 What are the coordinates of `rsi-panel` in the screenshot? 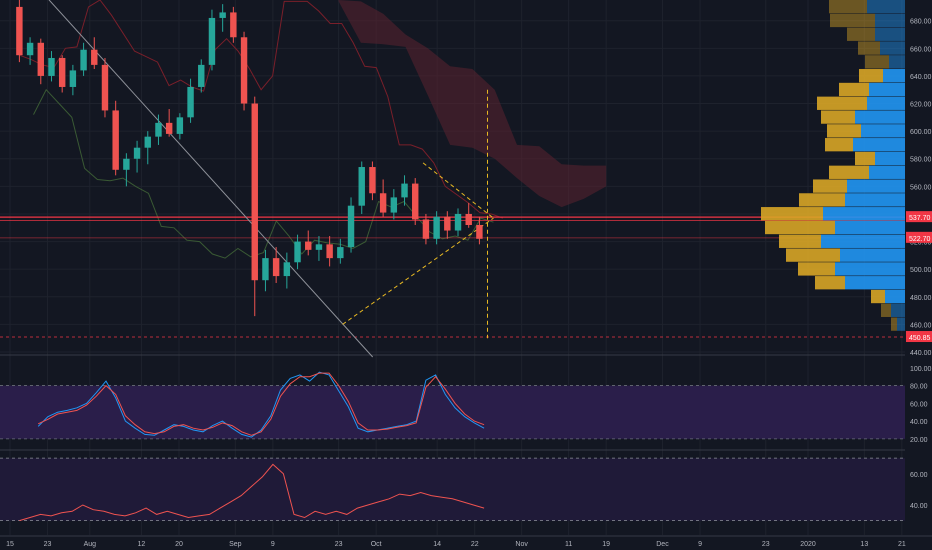 It's located at (452, 489).